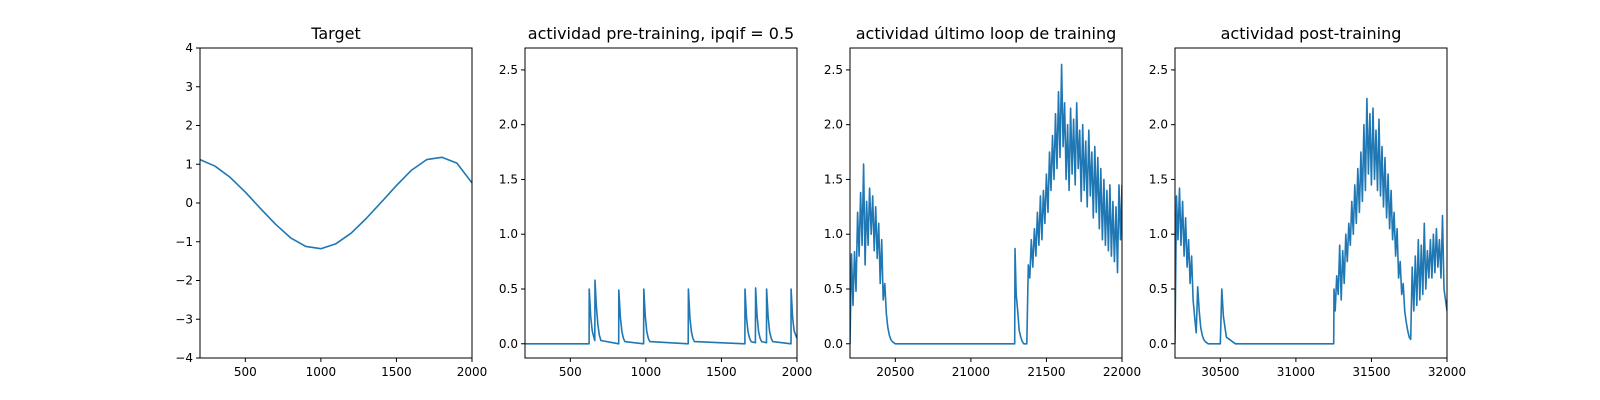 The image size is (1600, 400). What do you see at coordinates (184, 358) in the screenshot?
I see `y-tick-label: −4` at bounding box center [184, 358].